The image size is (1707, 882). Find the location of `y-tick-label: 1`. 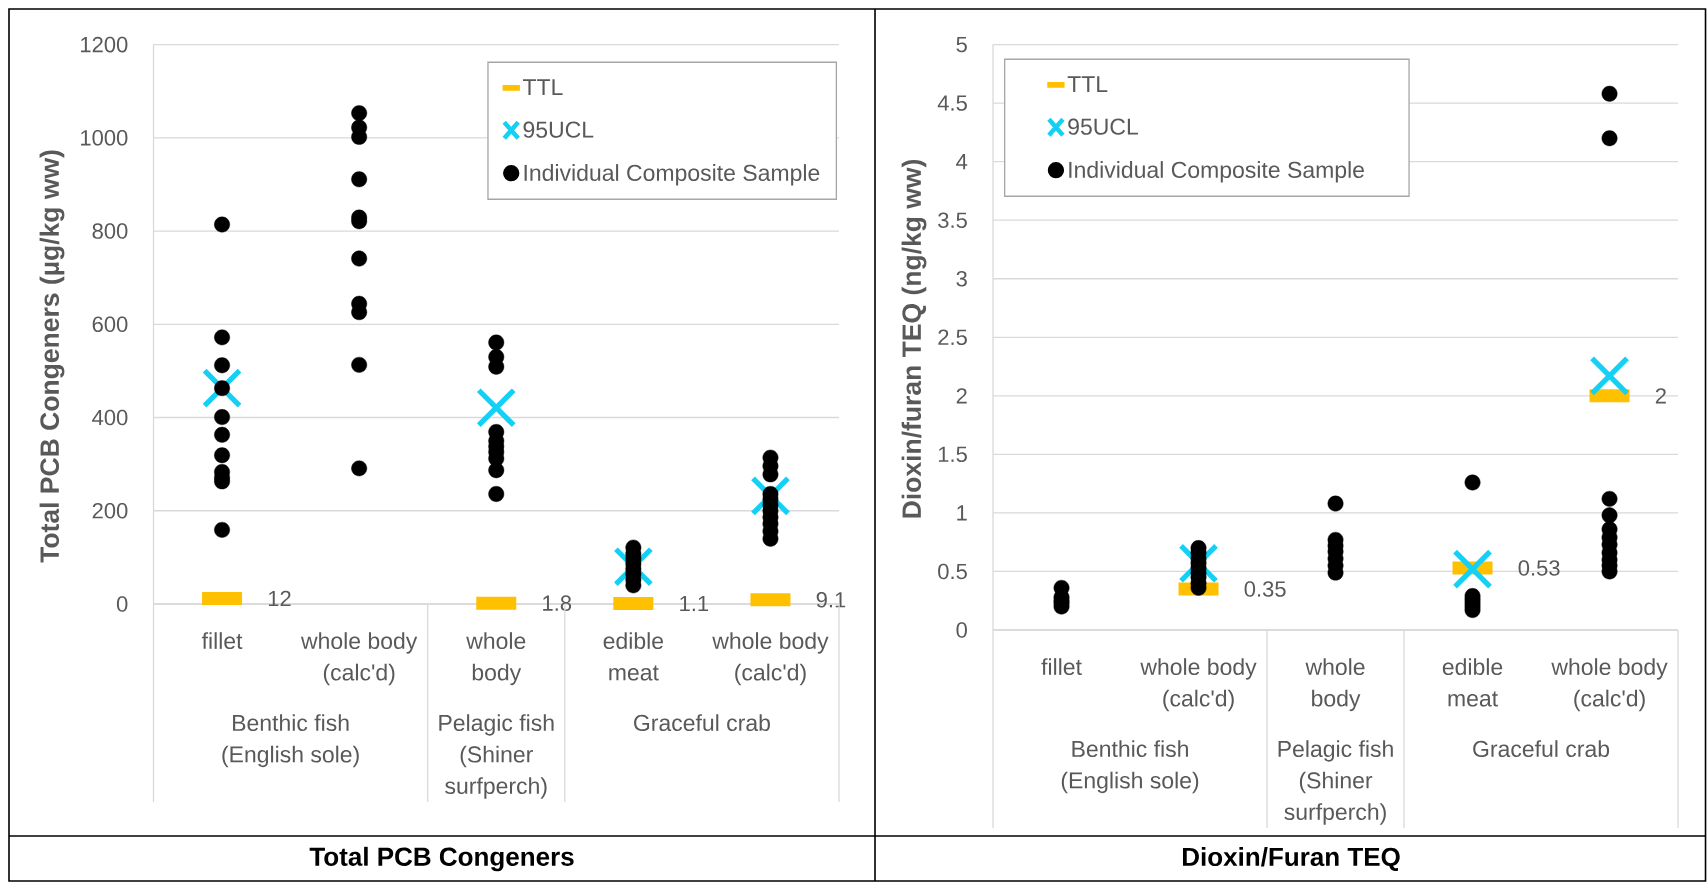

y-tick-label: 1 is located at coordinates (962, 513).